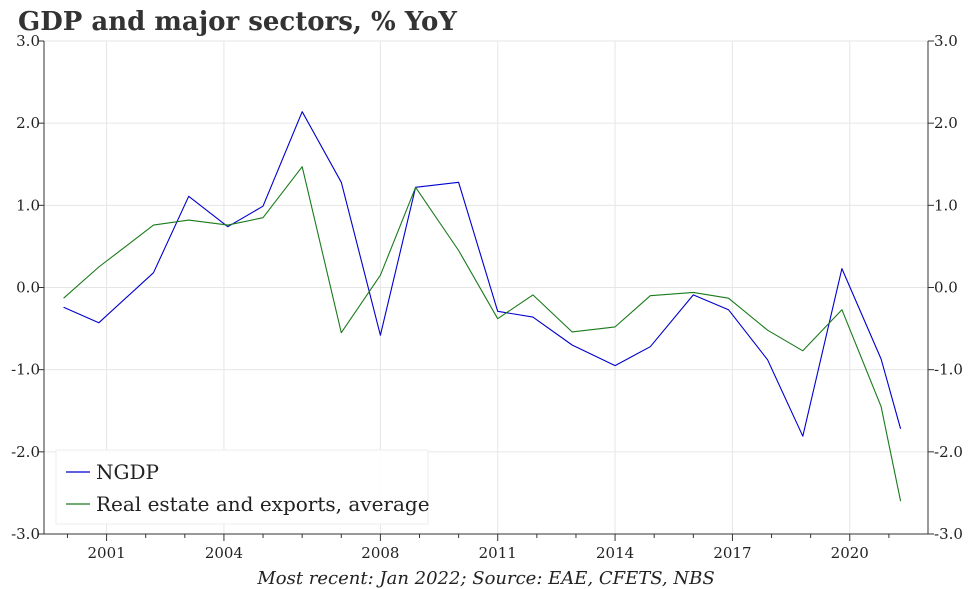 Image resolution: width=972 pixels, height=589 pixels. Describe the element at coordinates (615, 553) in the screenshot. I see `x-tick-label: 2014` at that location.